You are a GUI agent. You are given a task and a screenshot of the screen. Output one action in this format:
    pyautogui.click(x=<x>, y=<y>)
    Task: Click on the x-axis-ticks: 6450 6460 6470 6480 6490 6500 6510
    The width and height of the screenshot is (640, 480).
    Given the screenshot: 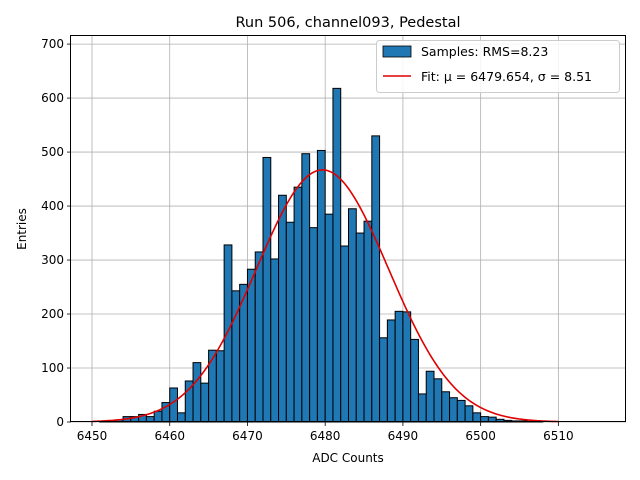 What is the action you would take?
    pyautogui.click(x=325, y=432)
    